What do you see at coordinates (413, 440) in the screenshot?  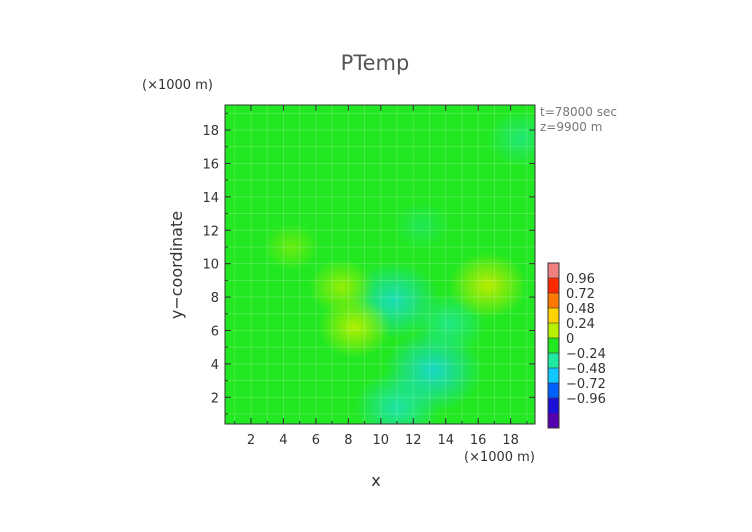 I see `x-tick-label: 12` at bounding box center [413, 440].